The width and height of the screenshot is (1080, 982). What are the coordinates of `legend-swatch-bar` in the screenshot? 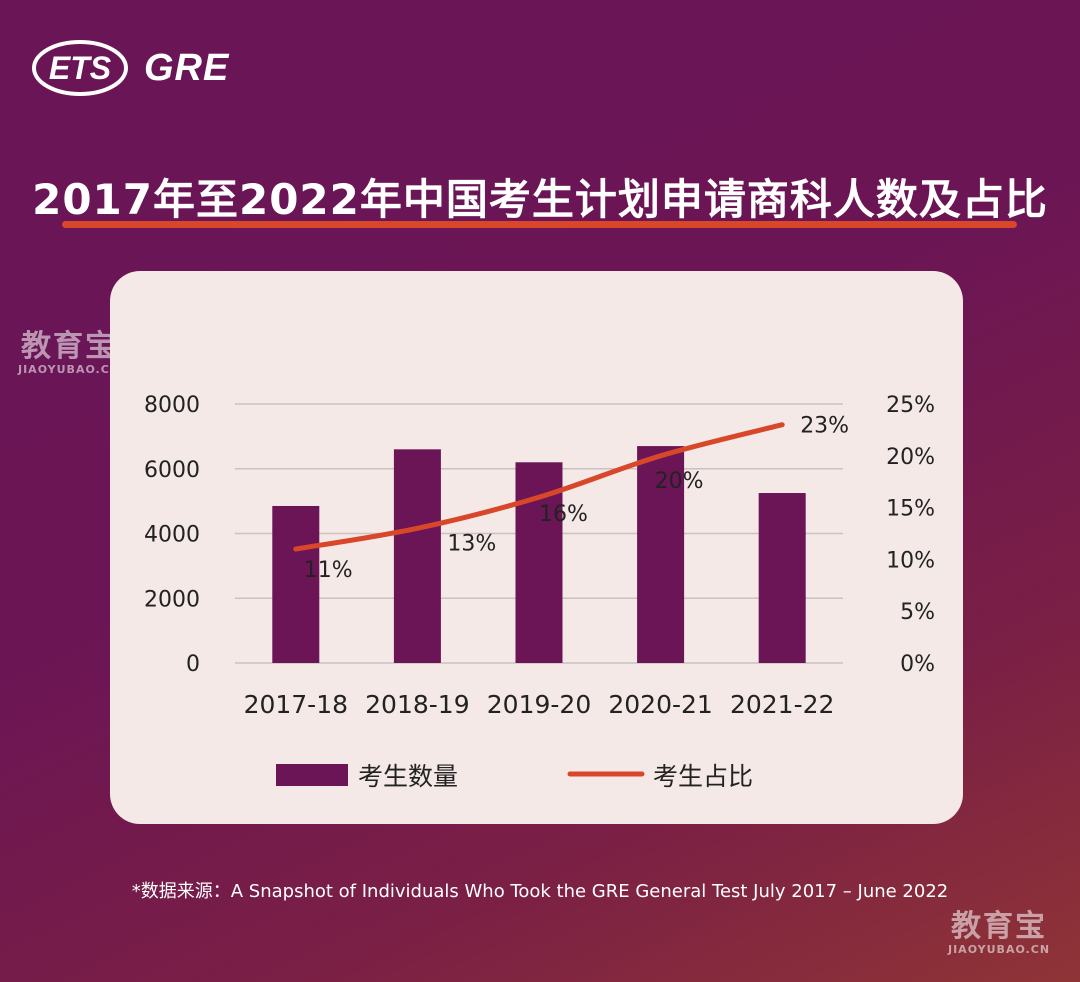 It's located at (312, 775).